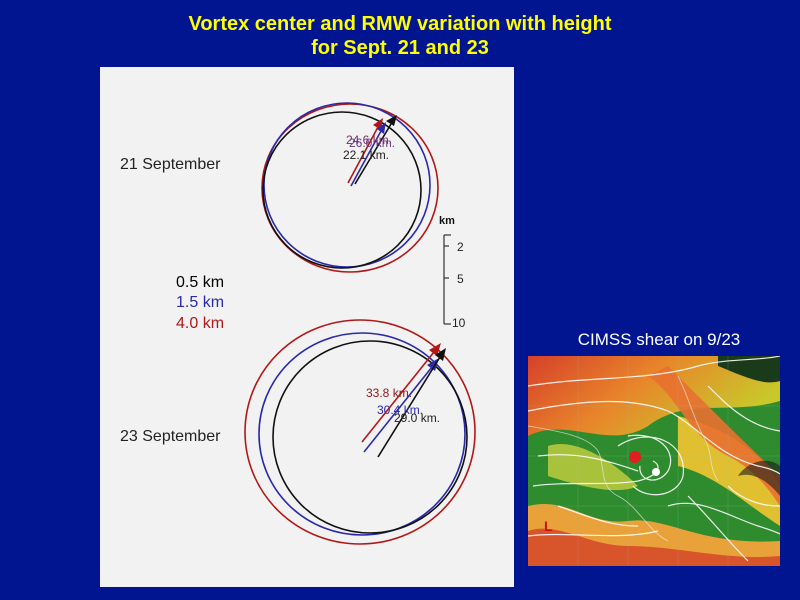  I want to click on sep21-rmw-0-5km: 22.1 km., so click(366, 155).